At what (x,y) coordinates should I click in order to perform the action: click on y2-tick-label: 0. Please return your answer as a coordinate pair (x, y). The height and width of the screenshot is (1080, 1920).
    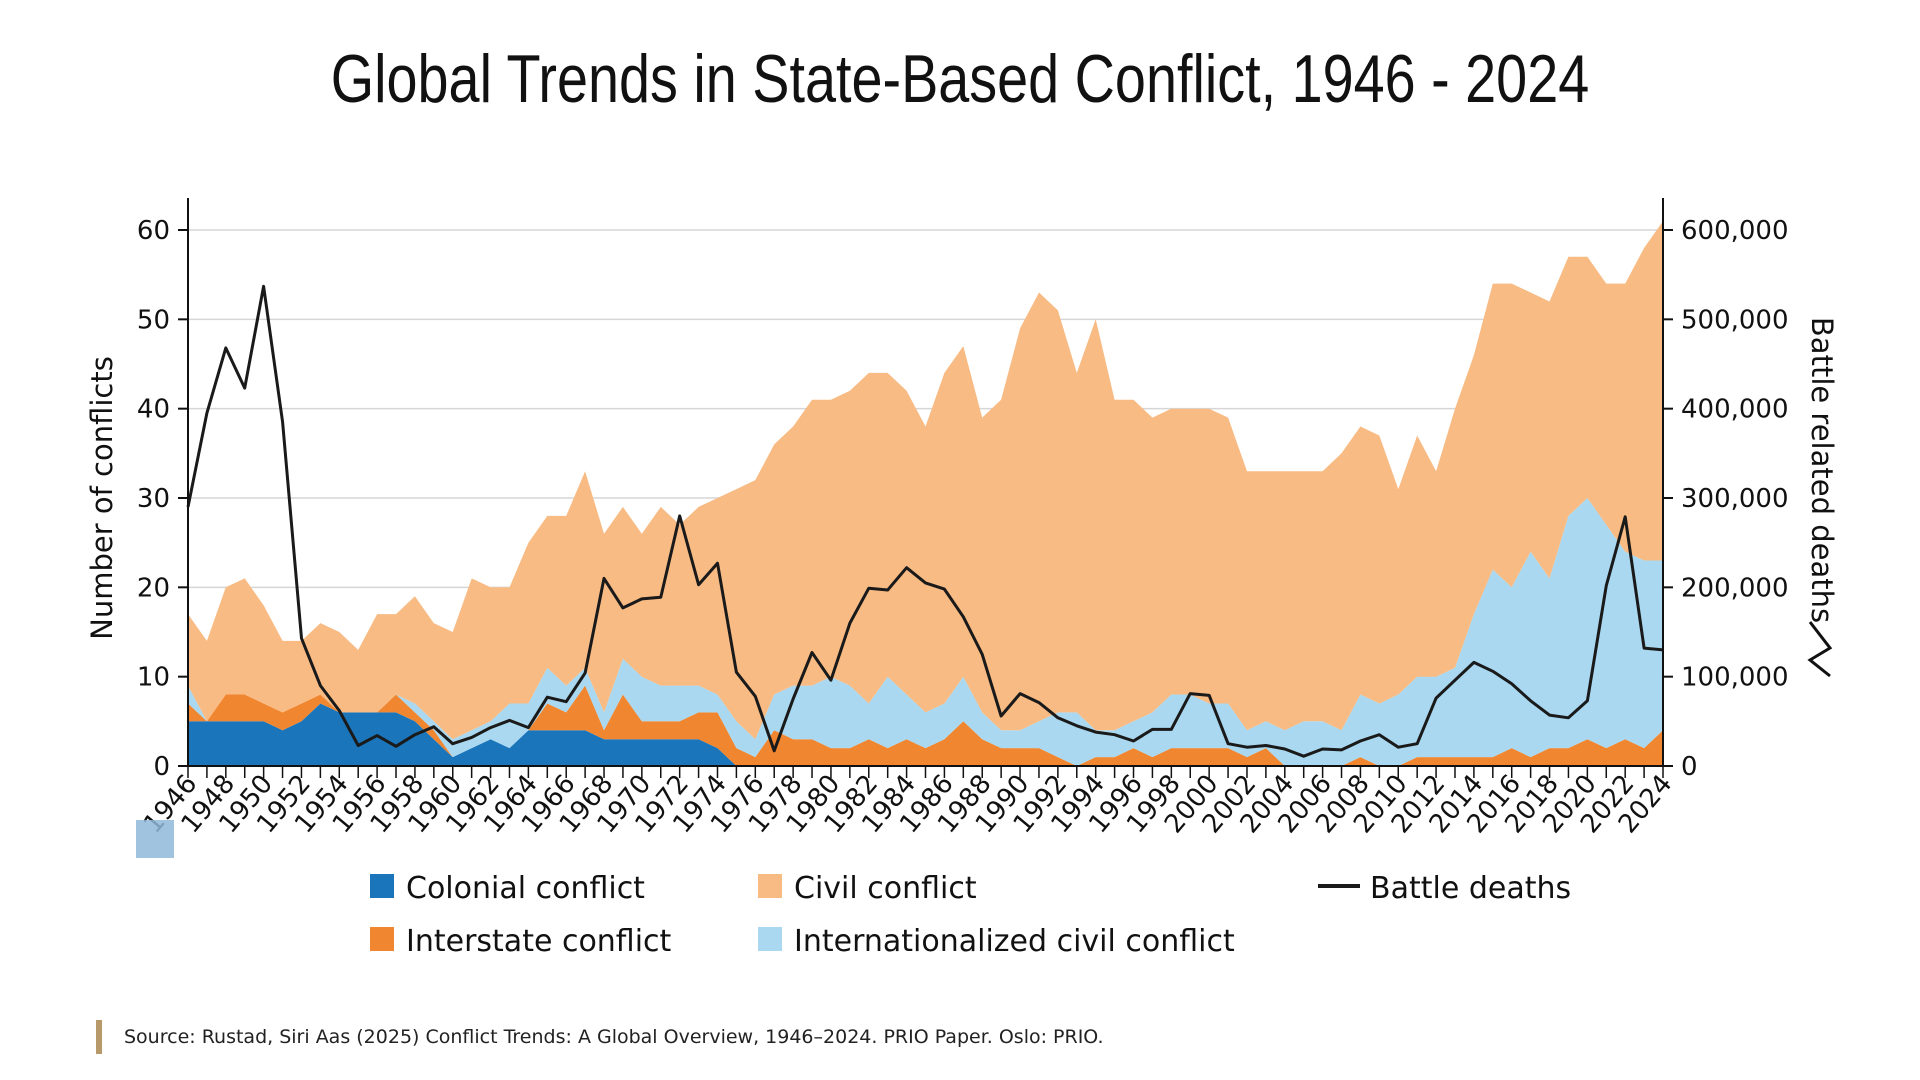
    Looking at the image, I should click on (1689, 767).